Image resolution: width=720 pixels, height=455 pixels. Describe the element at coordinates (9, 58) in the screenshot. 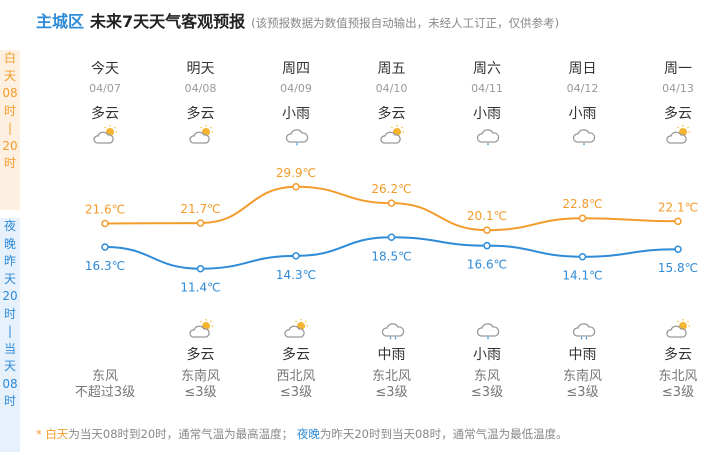

I see `day-side-char: 白` at that location.